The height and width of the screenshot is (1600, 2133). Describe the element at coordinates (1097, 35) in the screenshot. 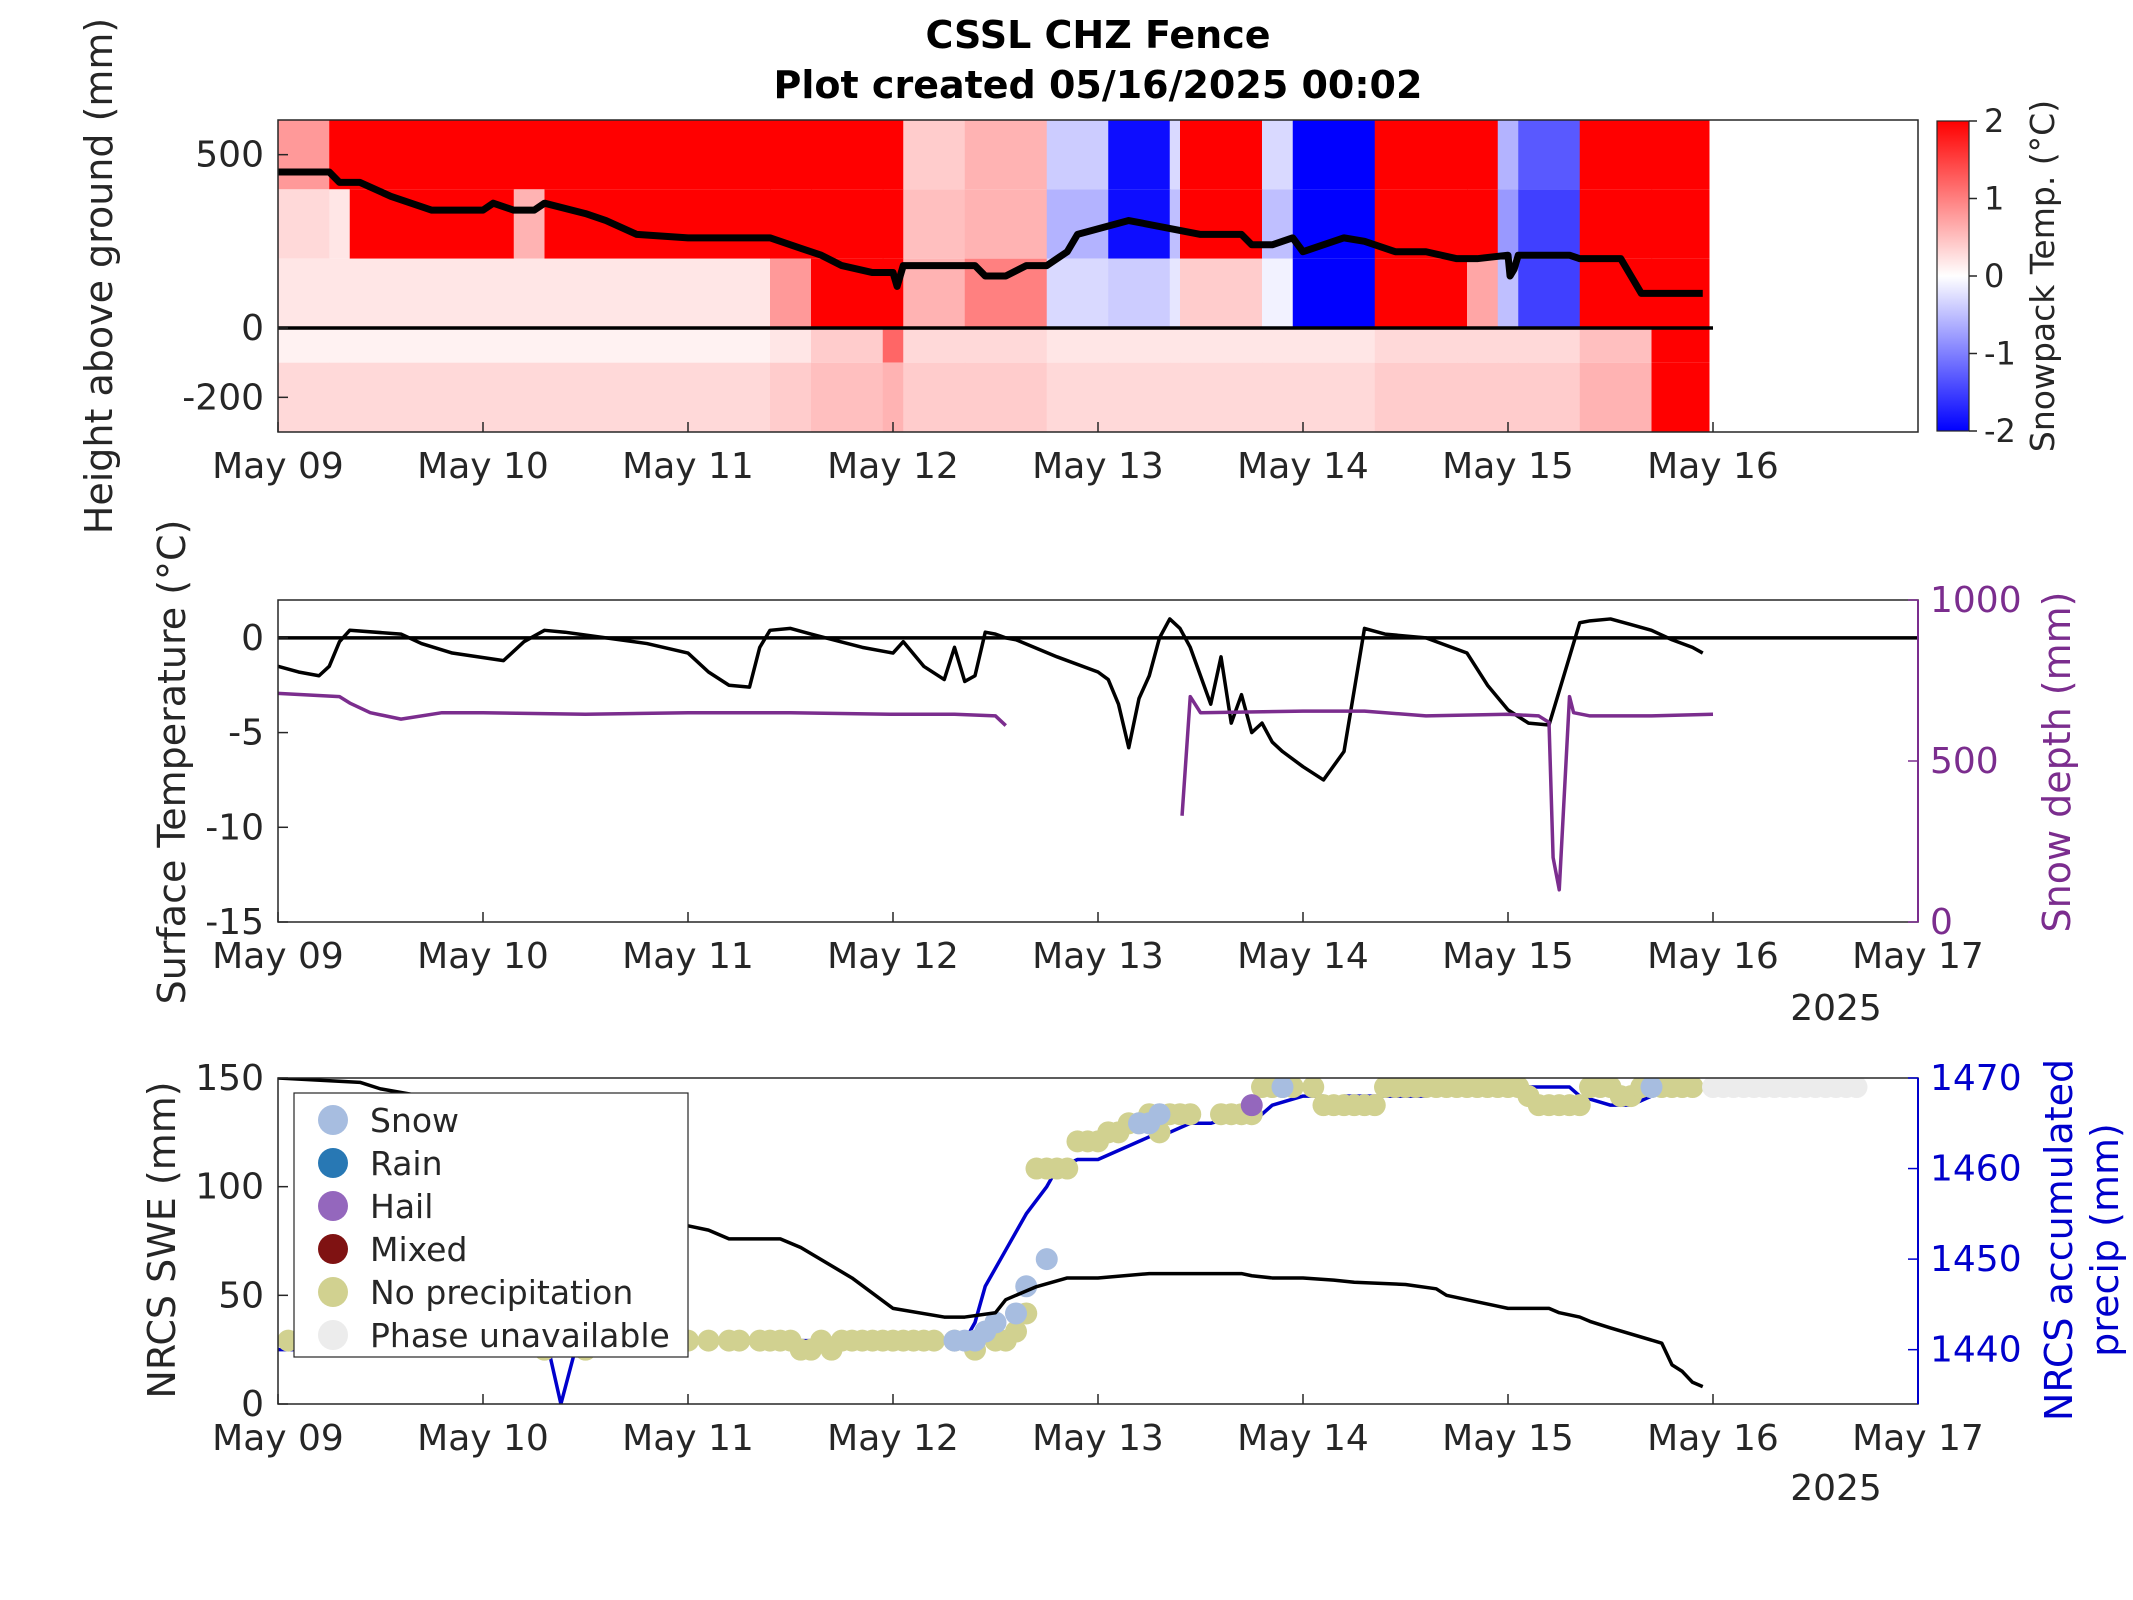

I see `figure-title-line1: CSSL CHZ Fence` at that location.